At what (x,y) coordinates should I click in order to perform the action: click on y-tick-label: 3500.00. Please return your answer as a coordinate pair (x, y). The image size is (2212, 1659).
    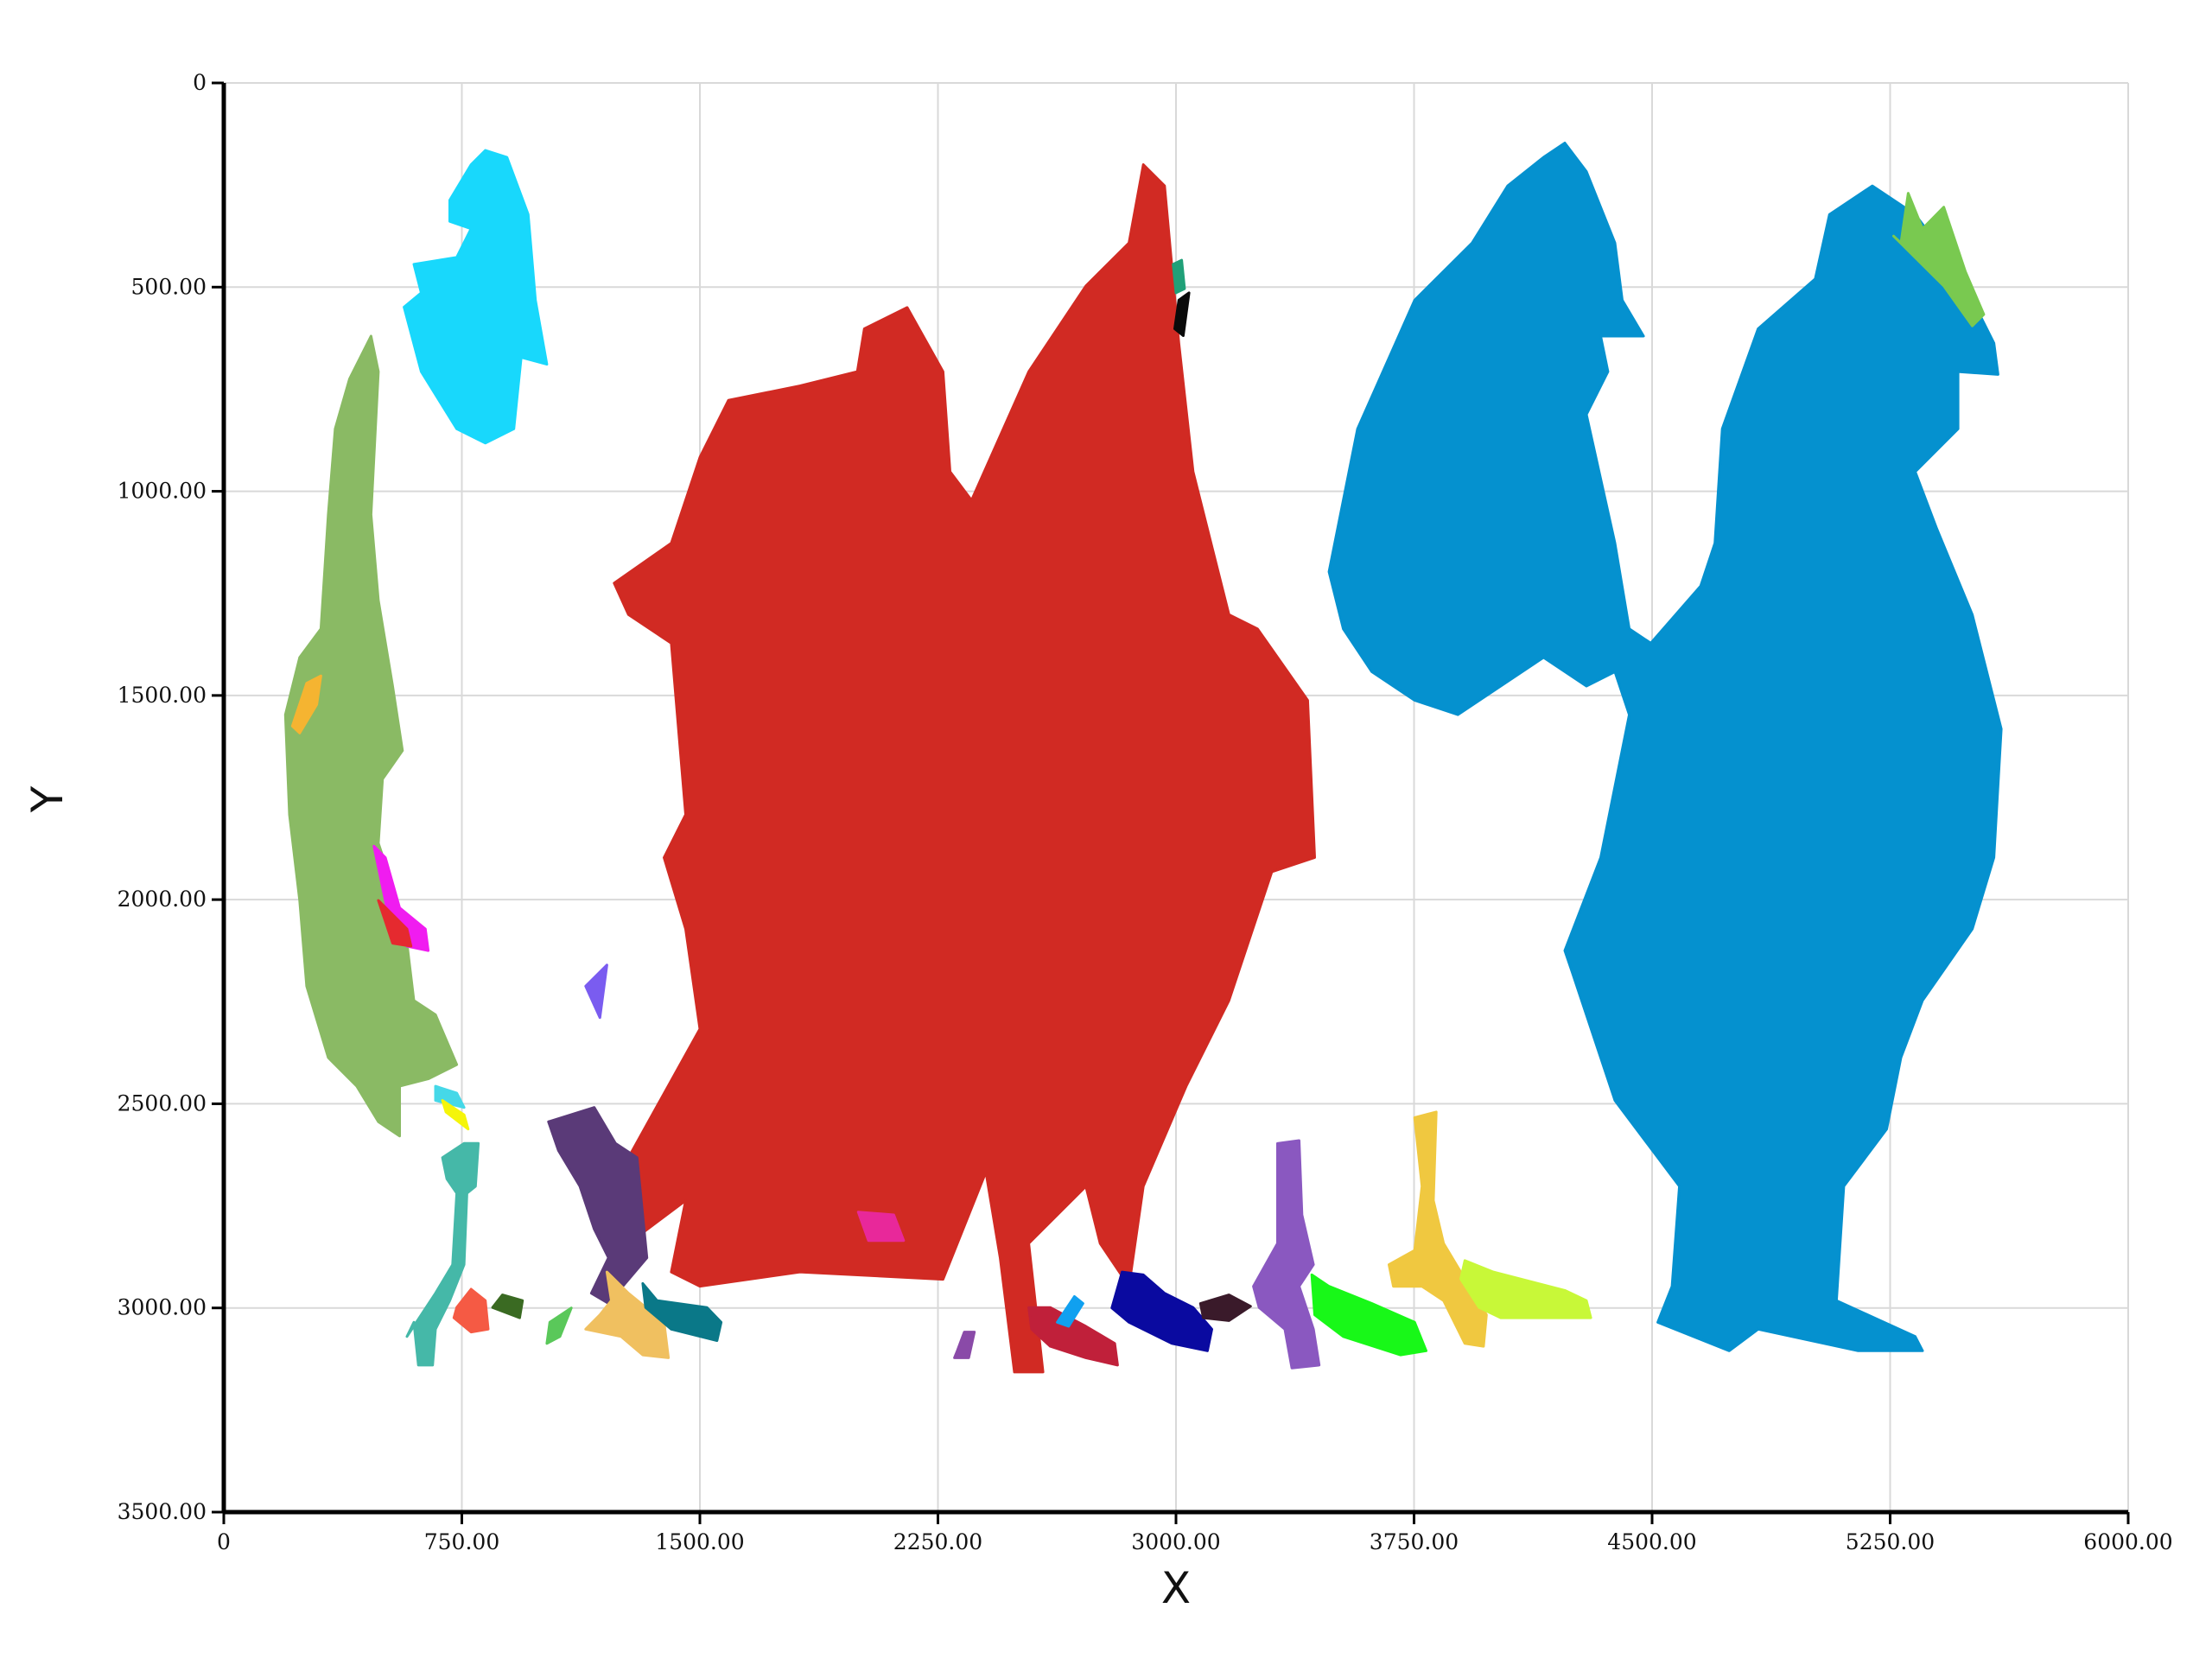
    Looking at the image, I should click on (162, 1511).